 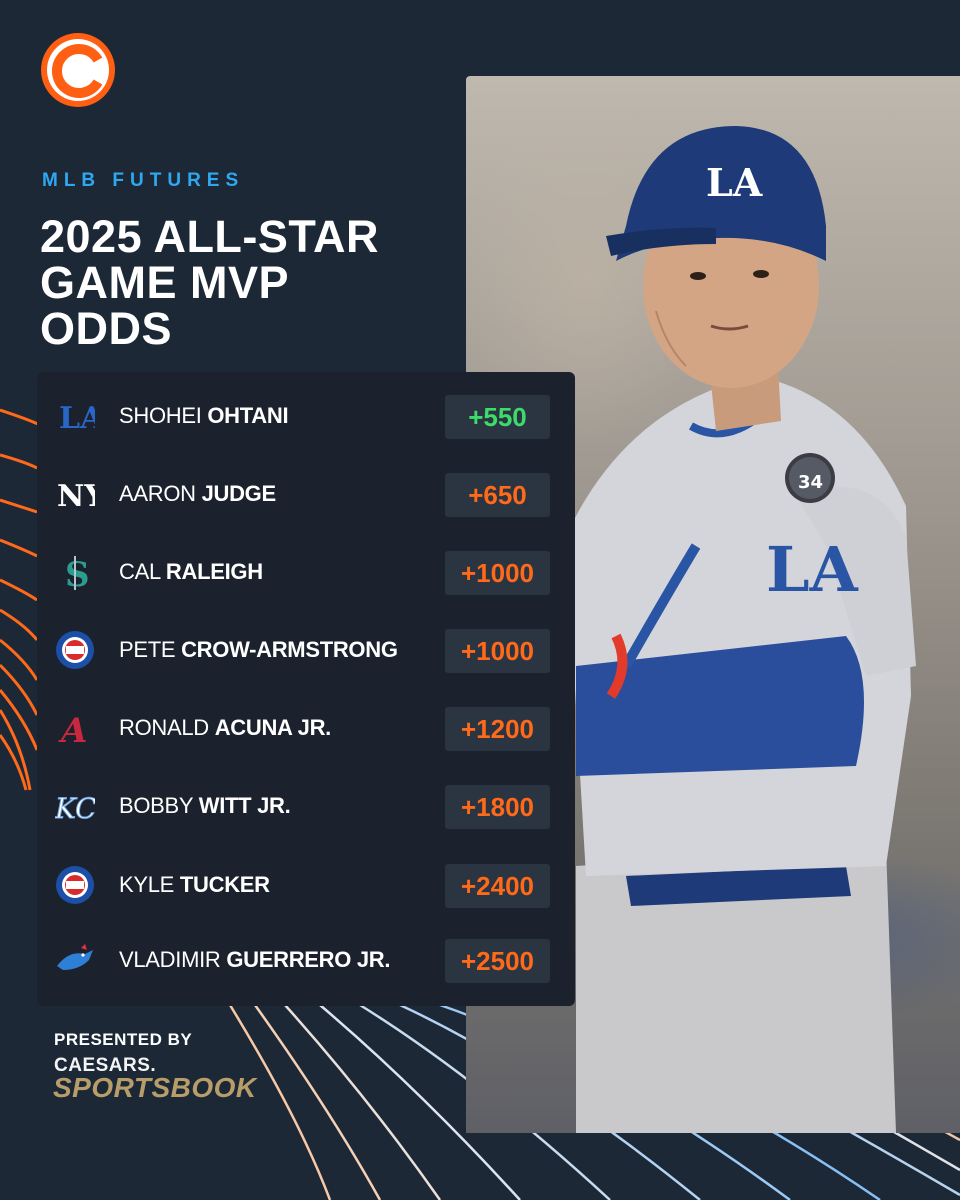 What do you see at coordinates (273, 727) in the screenshot?
I see `player-last-name: ACUNA JR.` at bounding box center [273, 727].